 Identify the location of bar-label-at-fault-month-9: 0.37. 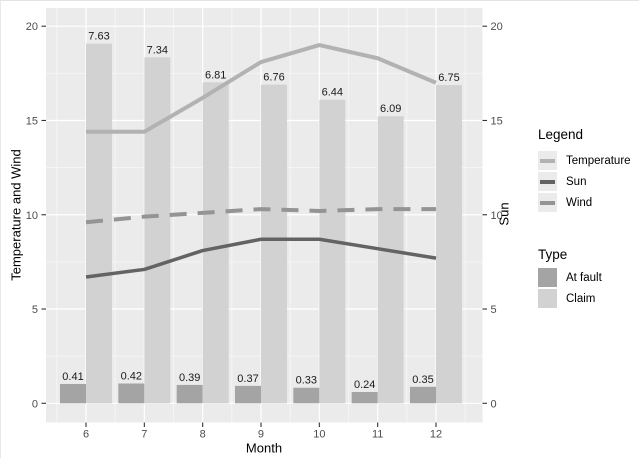
(247, 379).